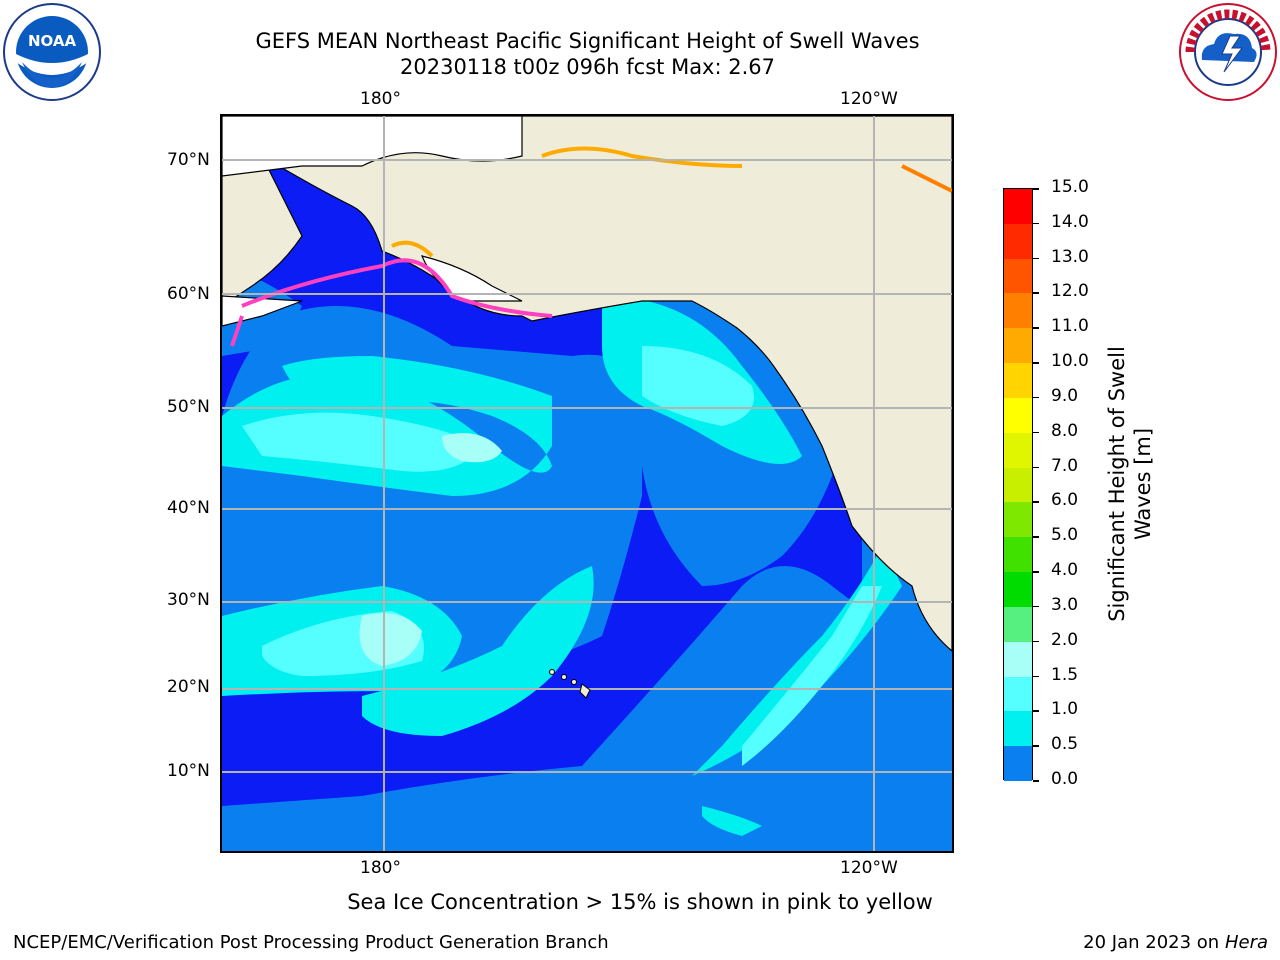 The image size is (1280, 960). Describe the element at coordinates (1070, 256) in the screenshot. I see `colorbar-tick-label: 13.0` at that location.